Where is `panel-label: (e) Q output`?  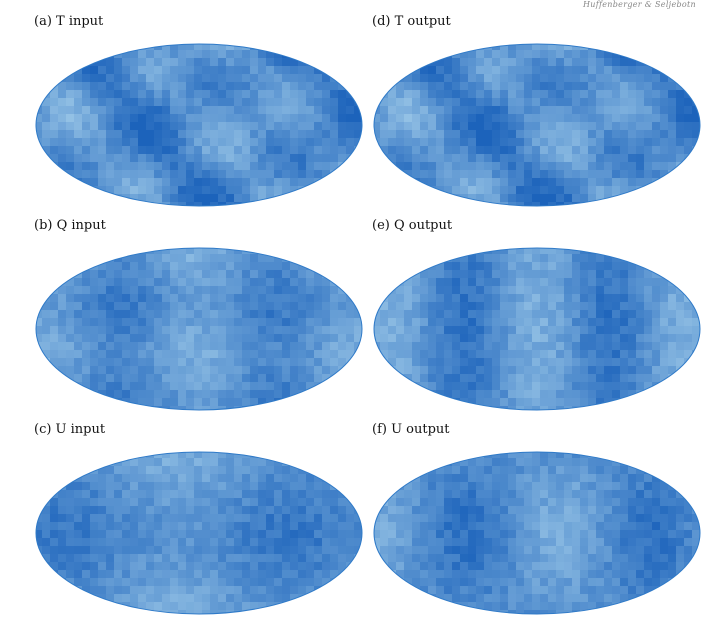 panel-label: (e) Q output is located at coordinates (412, 225).